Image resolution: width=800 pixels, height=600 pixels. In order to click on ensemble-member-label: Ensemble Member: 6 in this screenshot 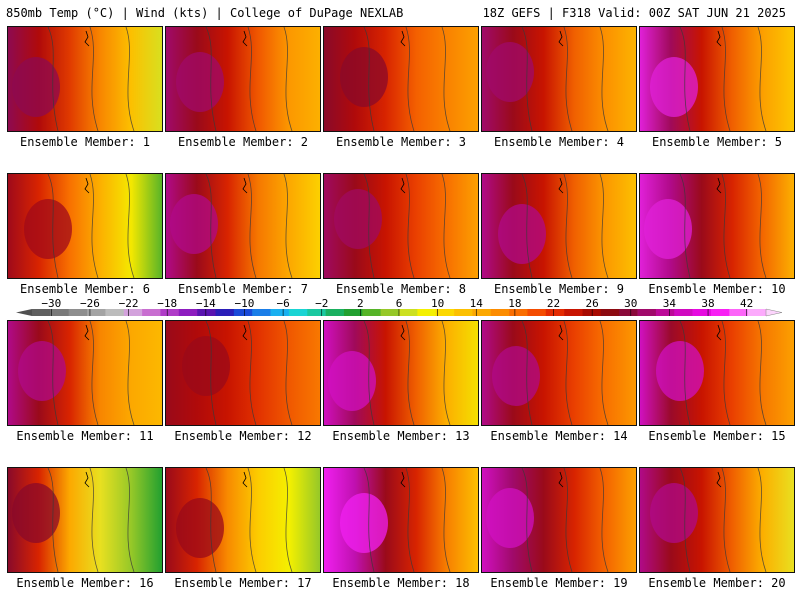, I will do `click(85, 289)`.